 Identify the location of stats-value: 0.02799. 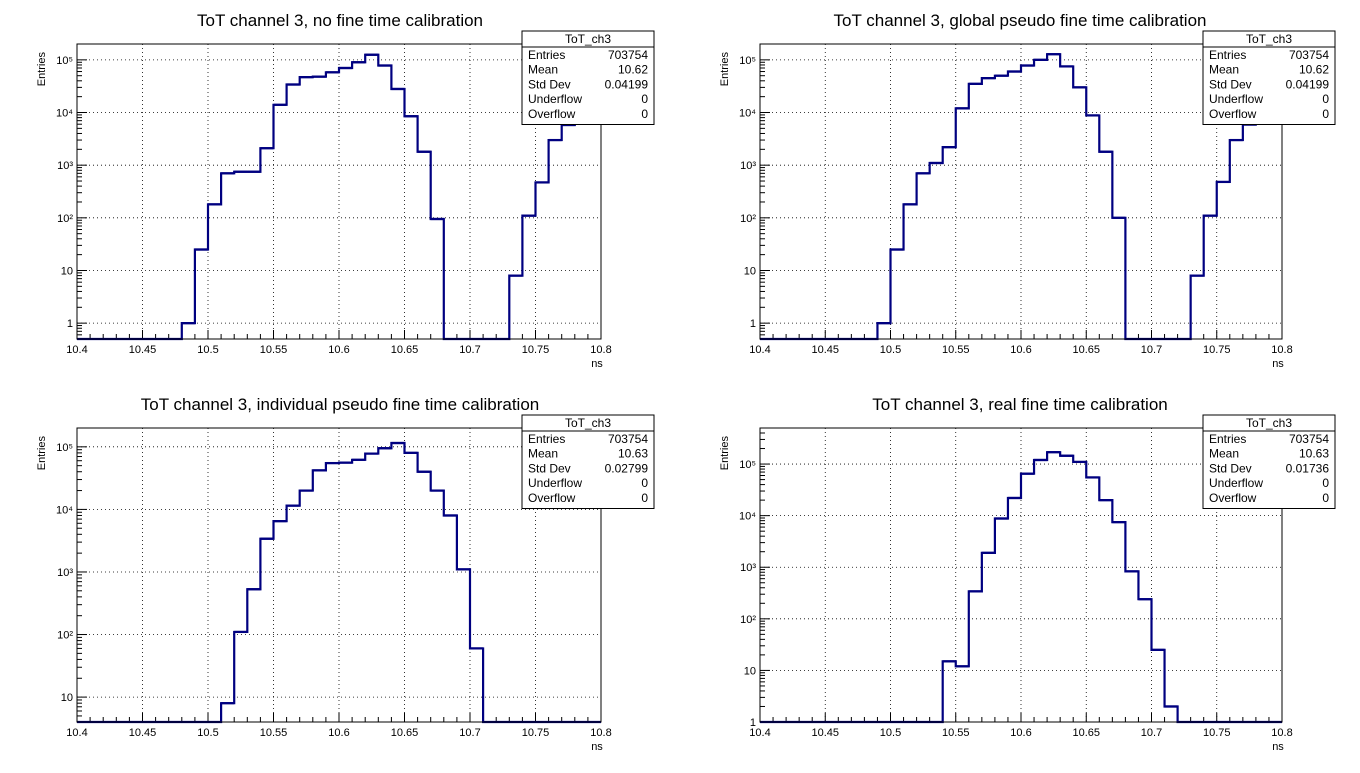
(627, 468).